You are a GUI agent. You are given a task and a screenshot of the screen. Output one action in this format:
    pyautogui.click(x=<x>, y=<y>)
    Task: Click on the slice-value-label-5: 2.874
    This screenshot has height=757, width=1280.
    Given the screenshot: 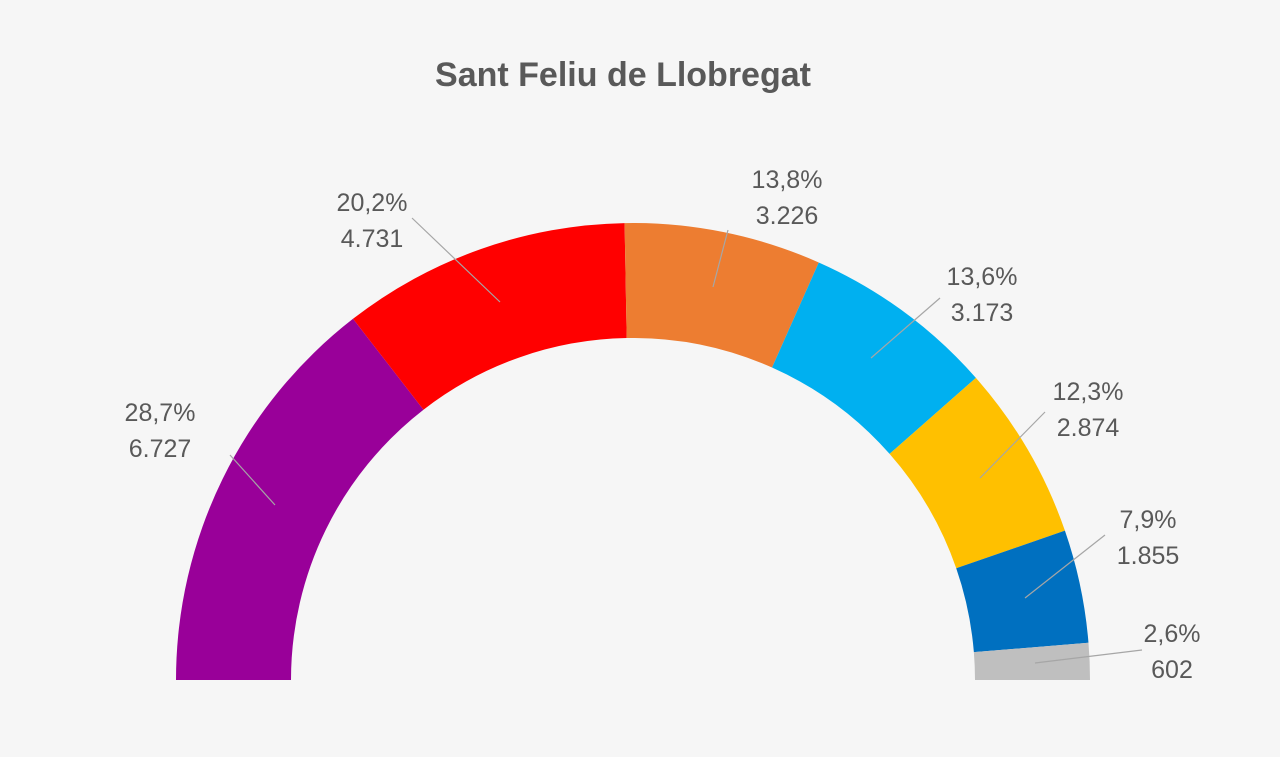 What is the action you would take?
    pyautogui.click(x=1088, y=428)
    